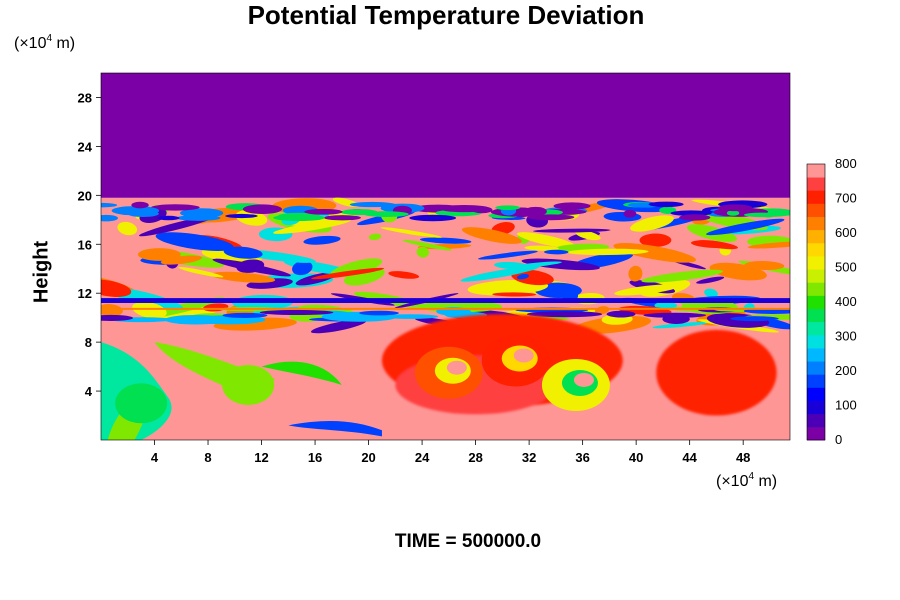  Describe the element at coordinates (450, 452) in the screenshot. I see `x-axis: 4 8 12 16 20 24 28 32 36 40 44 48` at that location.